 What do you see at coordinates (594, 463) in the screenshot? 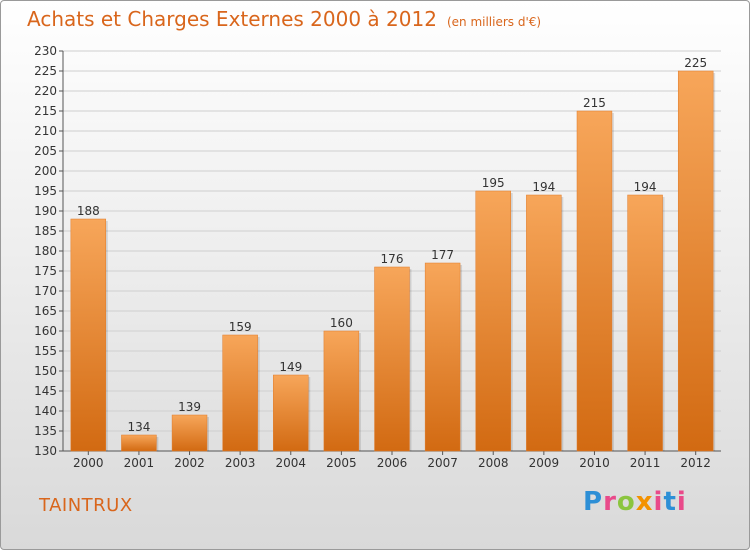
I see `x-tick-label: 2010` at bounding box center [594, 463].